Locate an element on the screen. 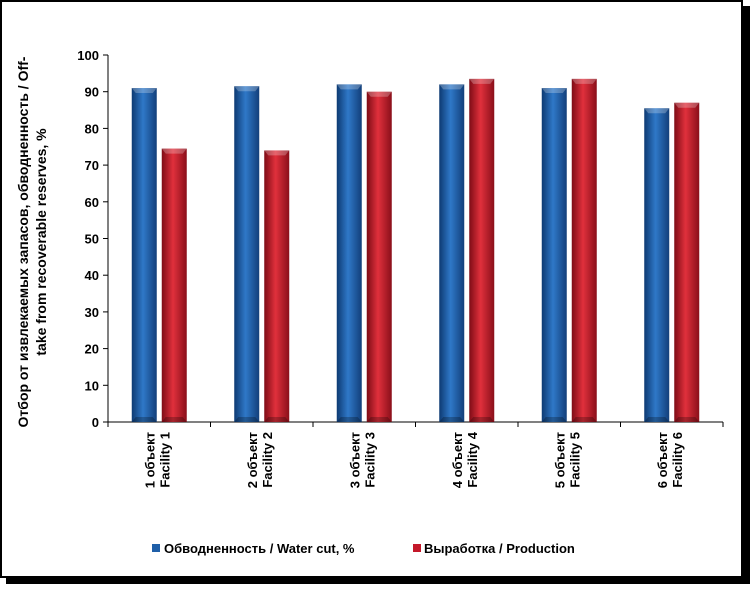 The height and width of the screenshot is (591, 752). y-tick-label: 20 is located at coordinates (92, 349).